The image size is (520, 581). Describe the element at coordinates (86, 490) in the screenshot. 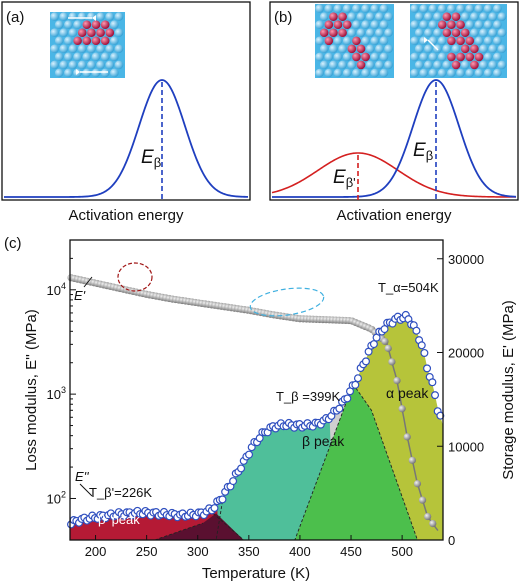

I see `arrow-epp` at that location.